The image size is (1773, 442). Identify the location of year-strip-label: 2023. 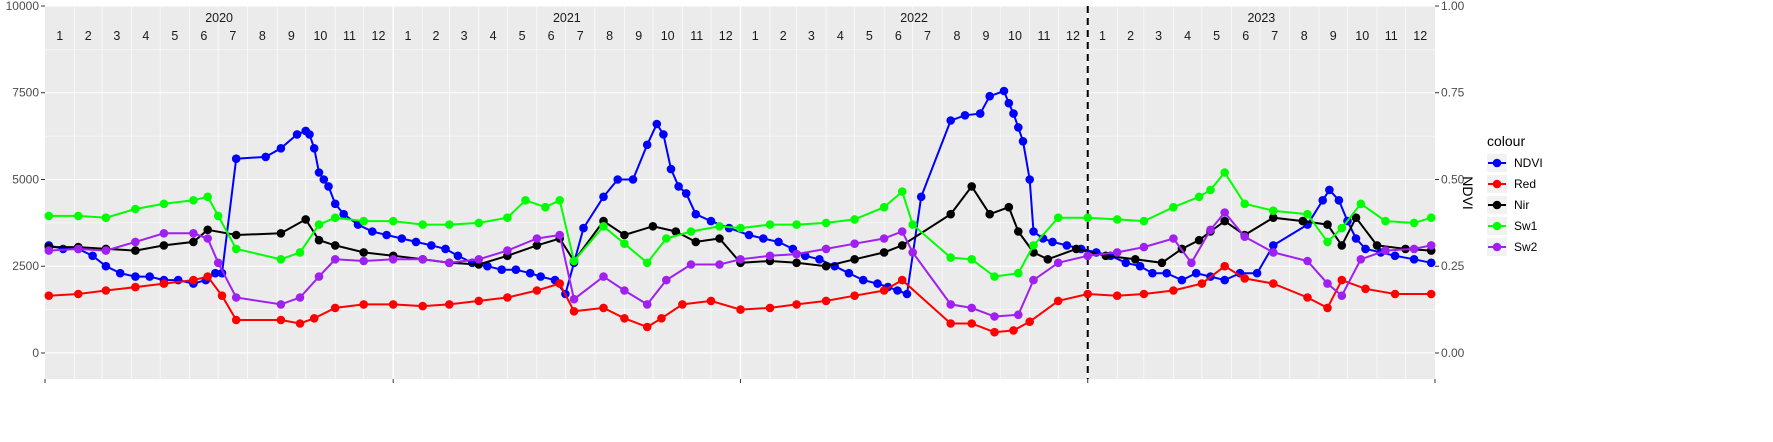
(1261, 18).